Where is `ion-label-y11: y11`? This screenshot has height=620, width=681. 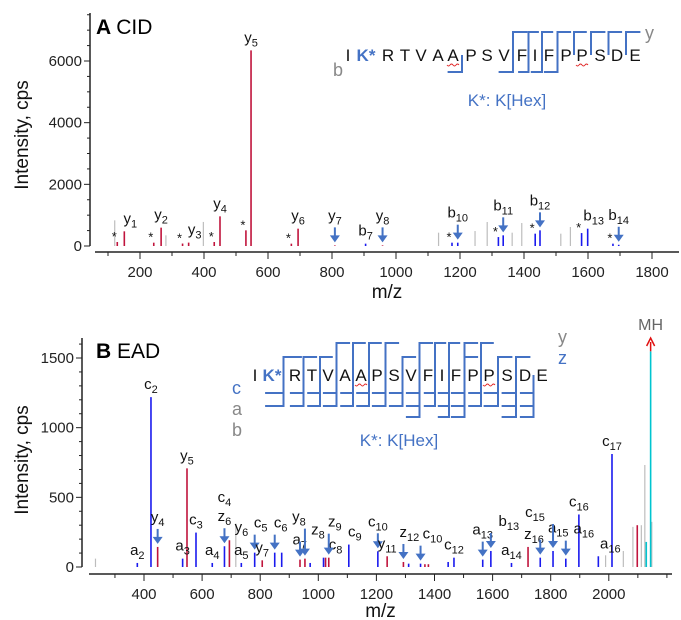 ion-label-y11: y11 is located at coordinates (387, 545).